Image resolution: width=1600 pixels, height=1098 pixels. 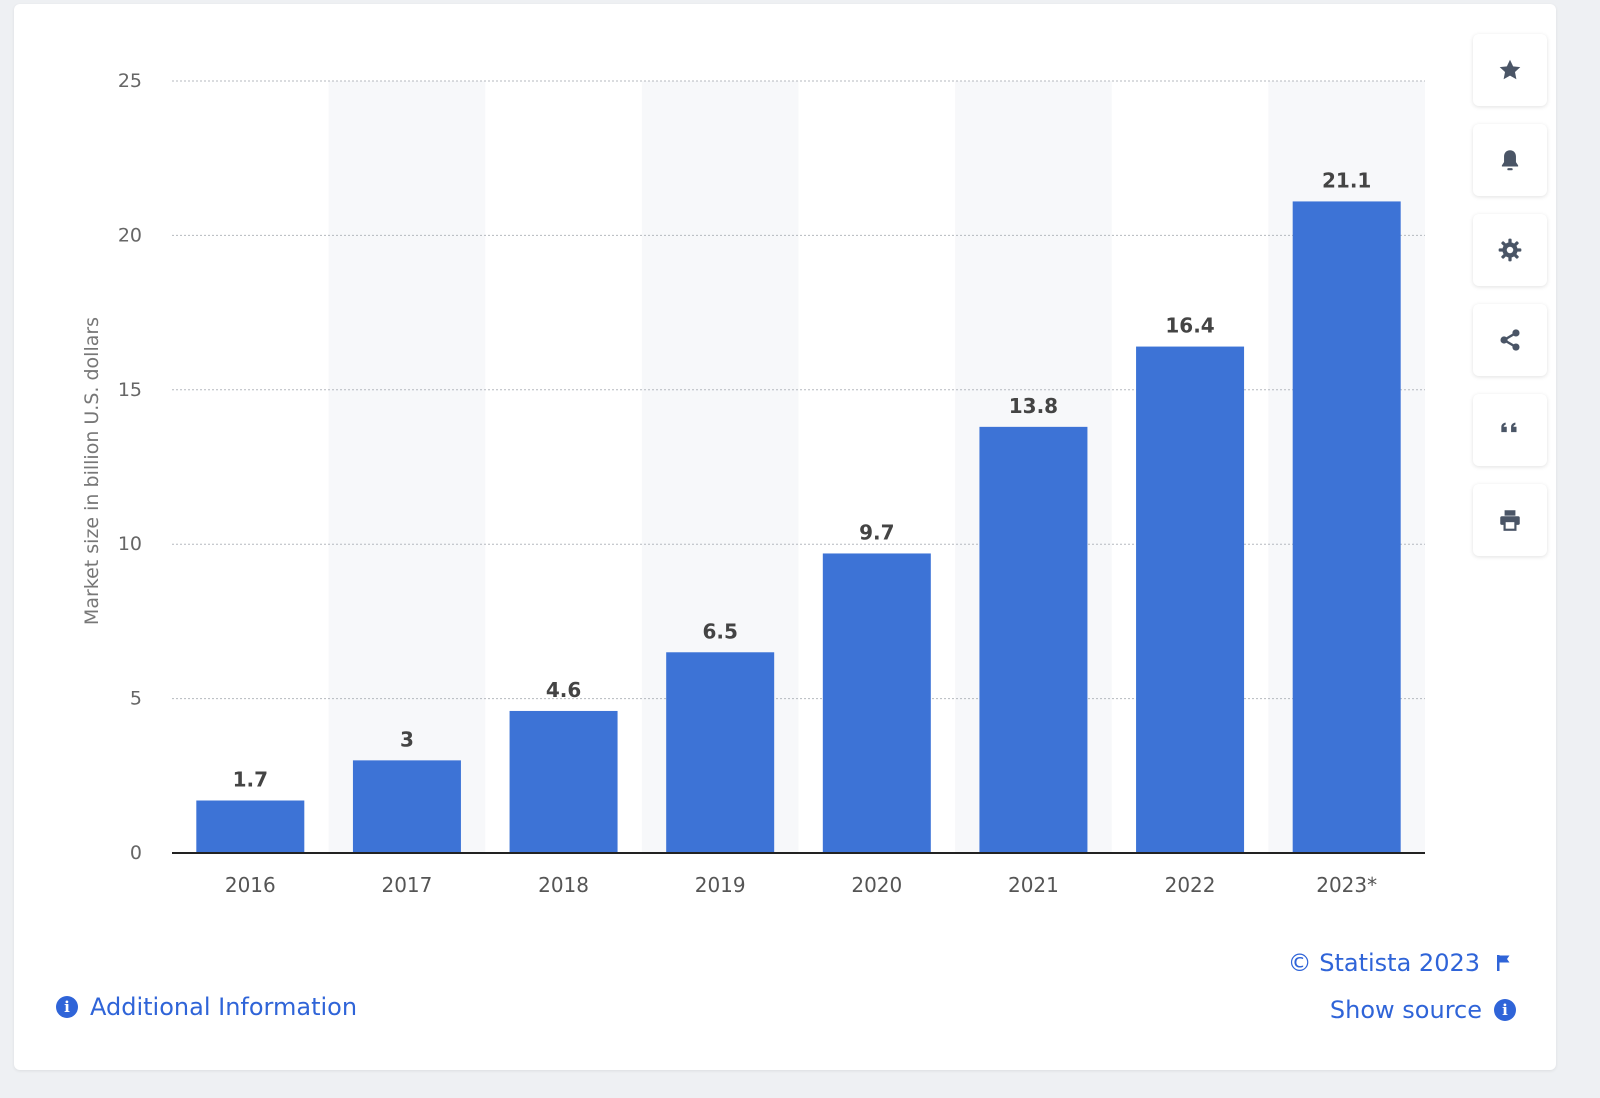 I want to click on bar-value-label: 6.5, so click(x=719, y=631).